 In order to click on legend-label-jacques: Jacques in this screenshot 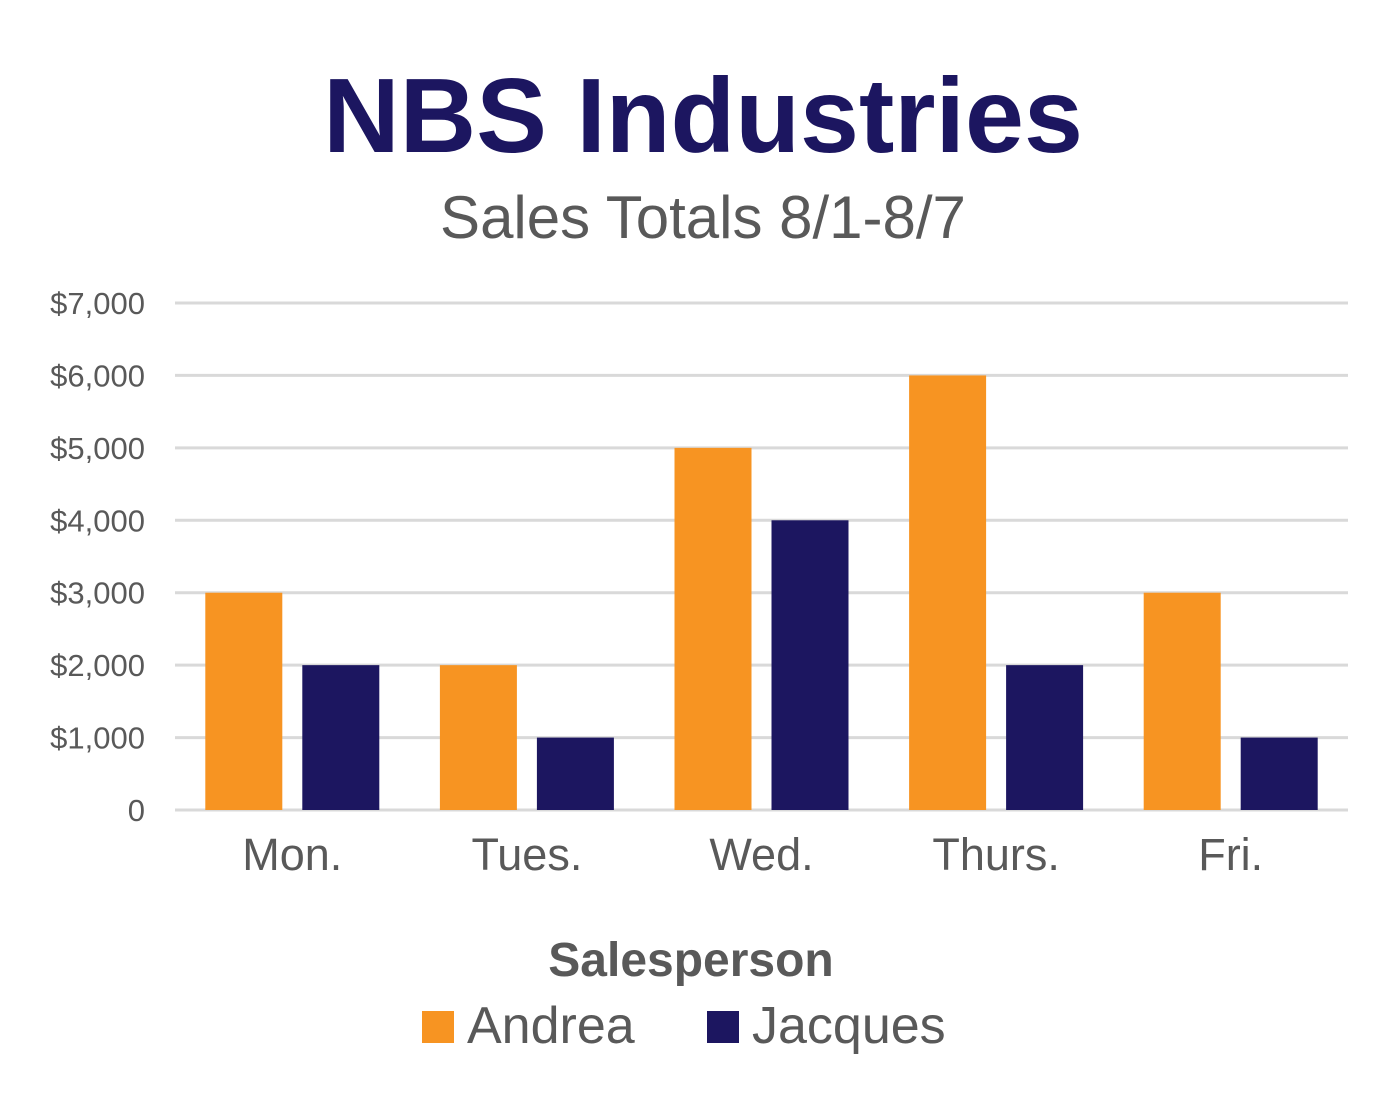, I will do `click(849, 1026)`.